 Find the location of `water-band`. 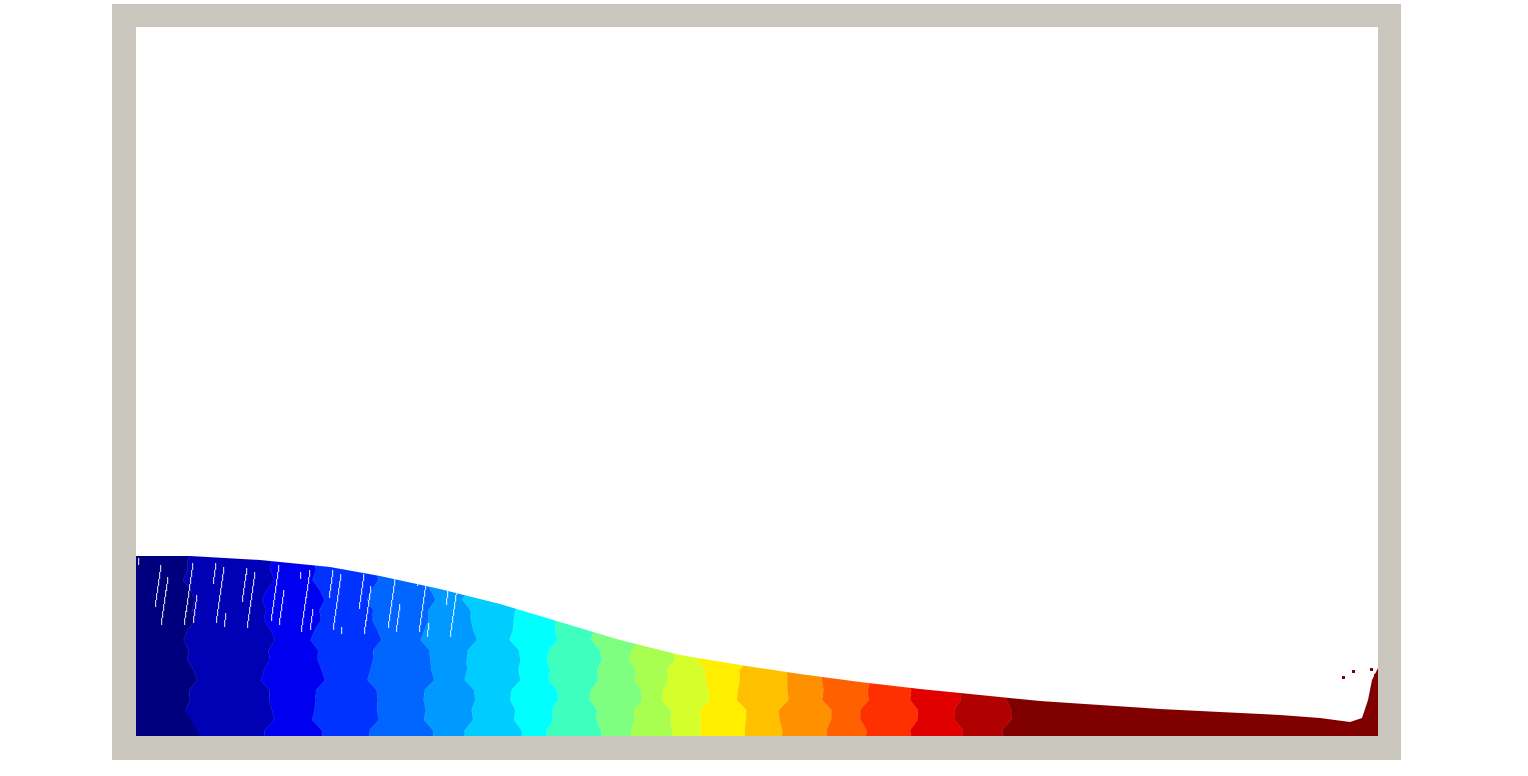

water-band is located at coordinates (229, 640).